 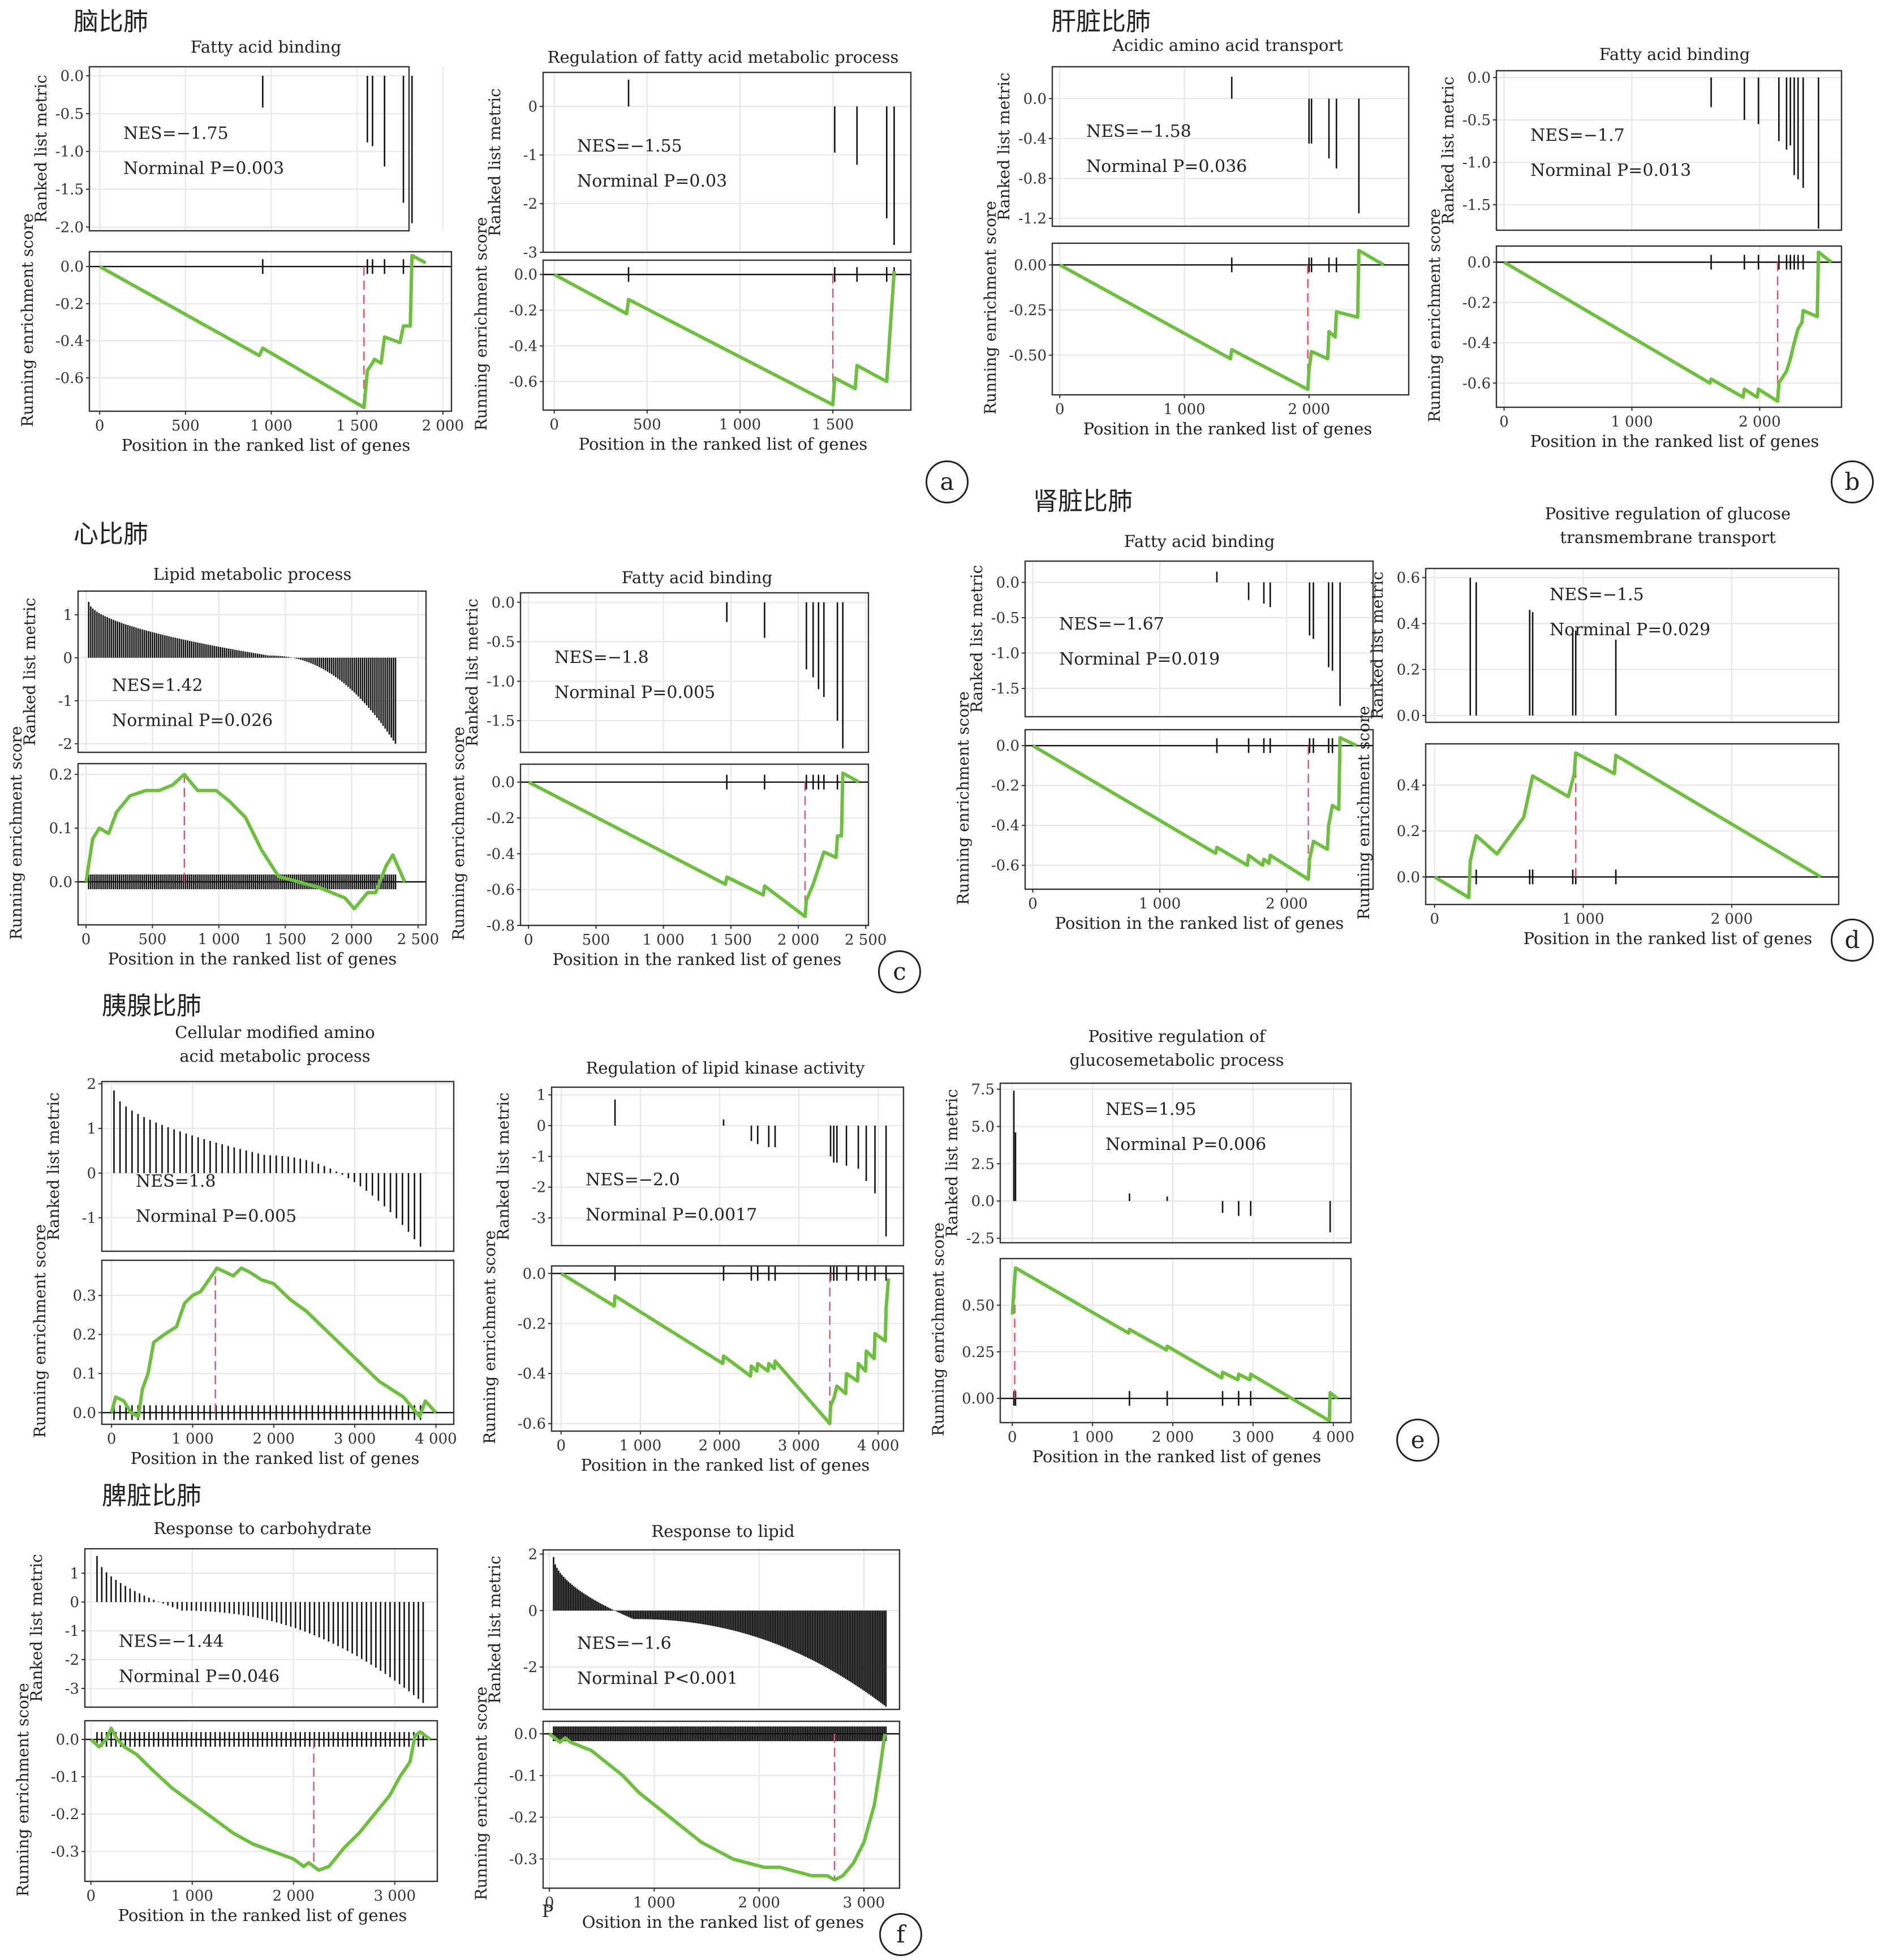 I want to click on section-title-pancreas: 胰腺比肺, so click(x=151, y=1006).